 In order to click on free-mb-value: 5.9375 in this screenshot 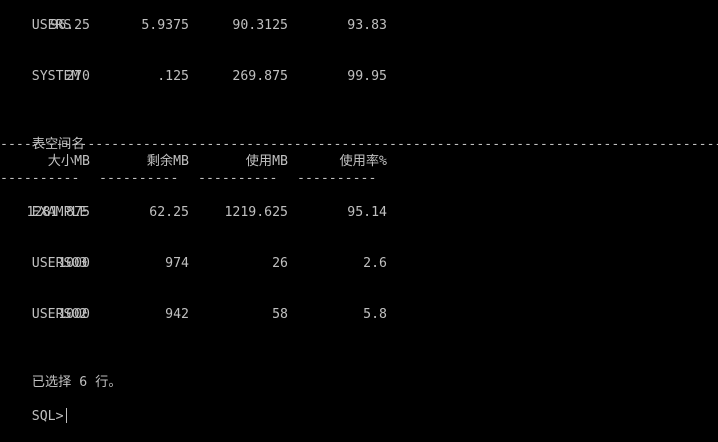, I will do `click(165, 25)`.